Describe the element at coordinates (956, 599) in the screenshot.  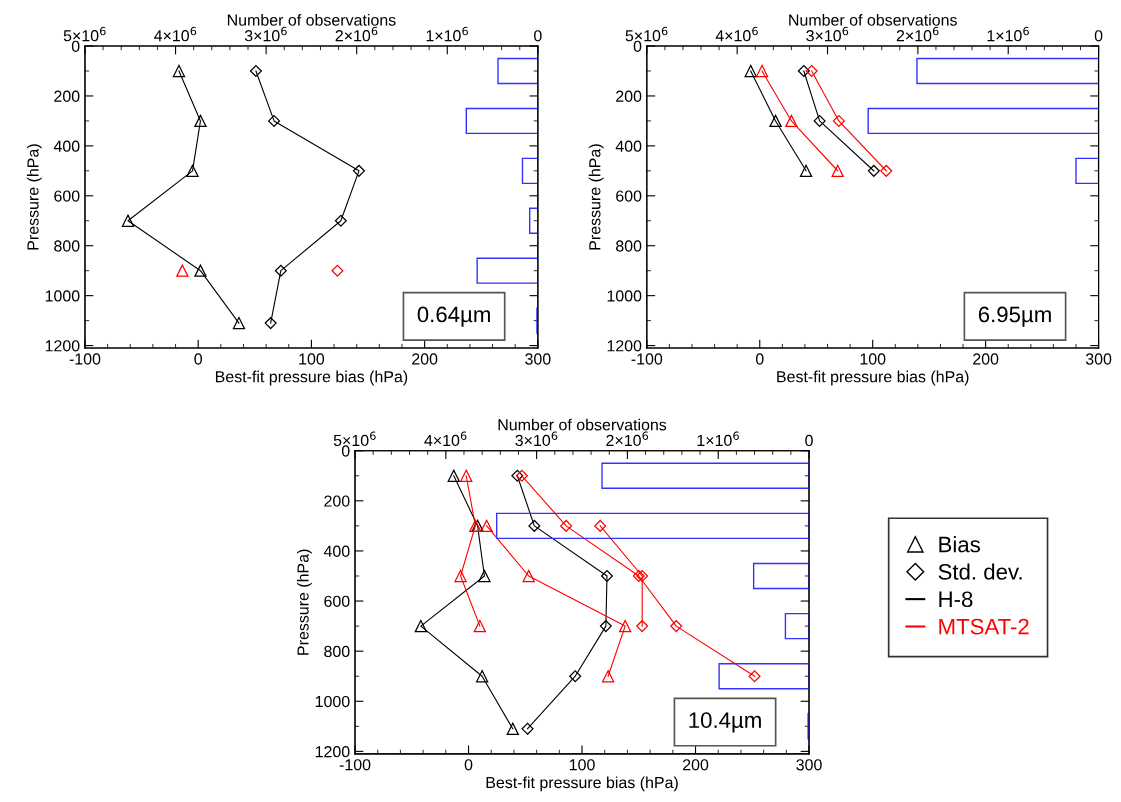
I see `legend-label: H-8` at that location.